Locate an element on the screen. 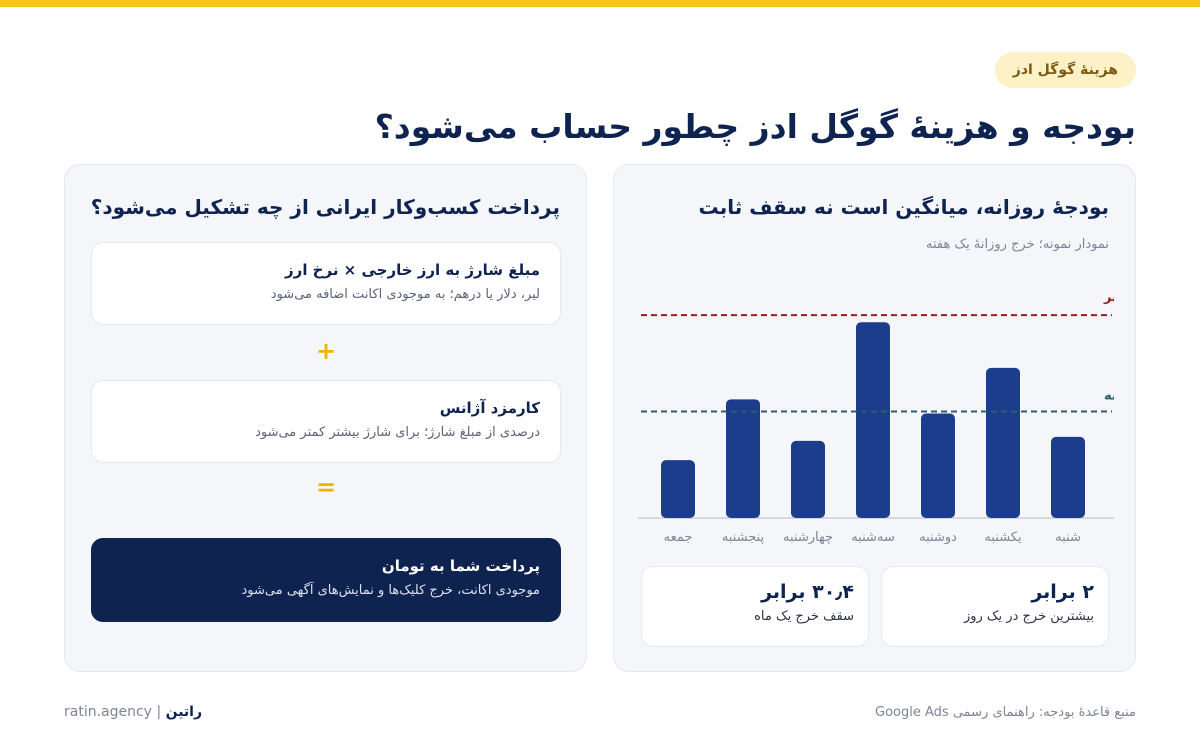  reference-label-0: سقف یک روز: ۲ برابر is located at coordinates (1108, 297).